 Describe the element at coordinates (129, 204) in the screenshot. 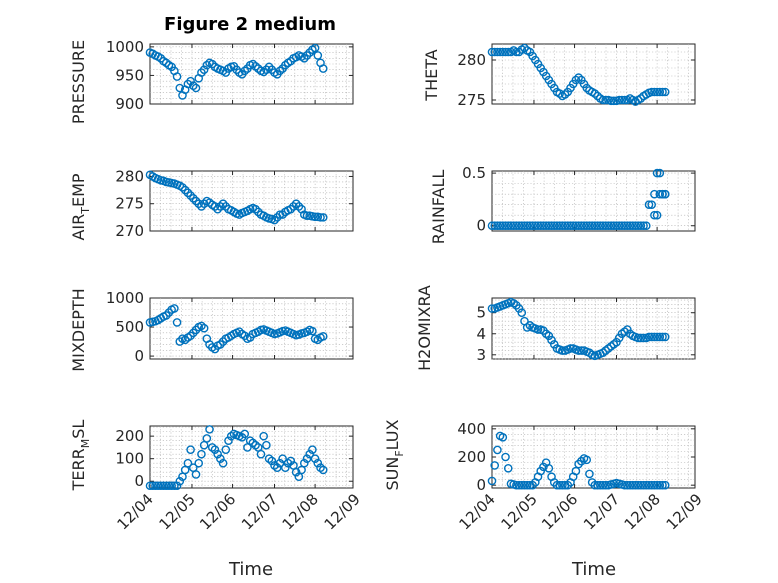

I see `ytick-label-airtemp: 275` at that location.